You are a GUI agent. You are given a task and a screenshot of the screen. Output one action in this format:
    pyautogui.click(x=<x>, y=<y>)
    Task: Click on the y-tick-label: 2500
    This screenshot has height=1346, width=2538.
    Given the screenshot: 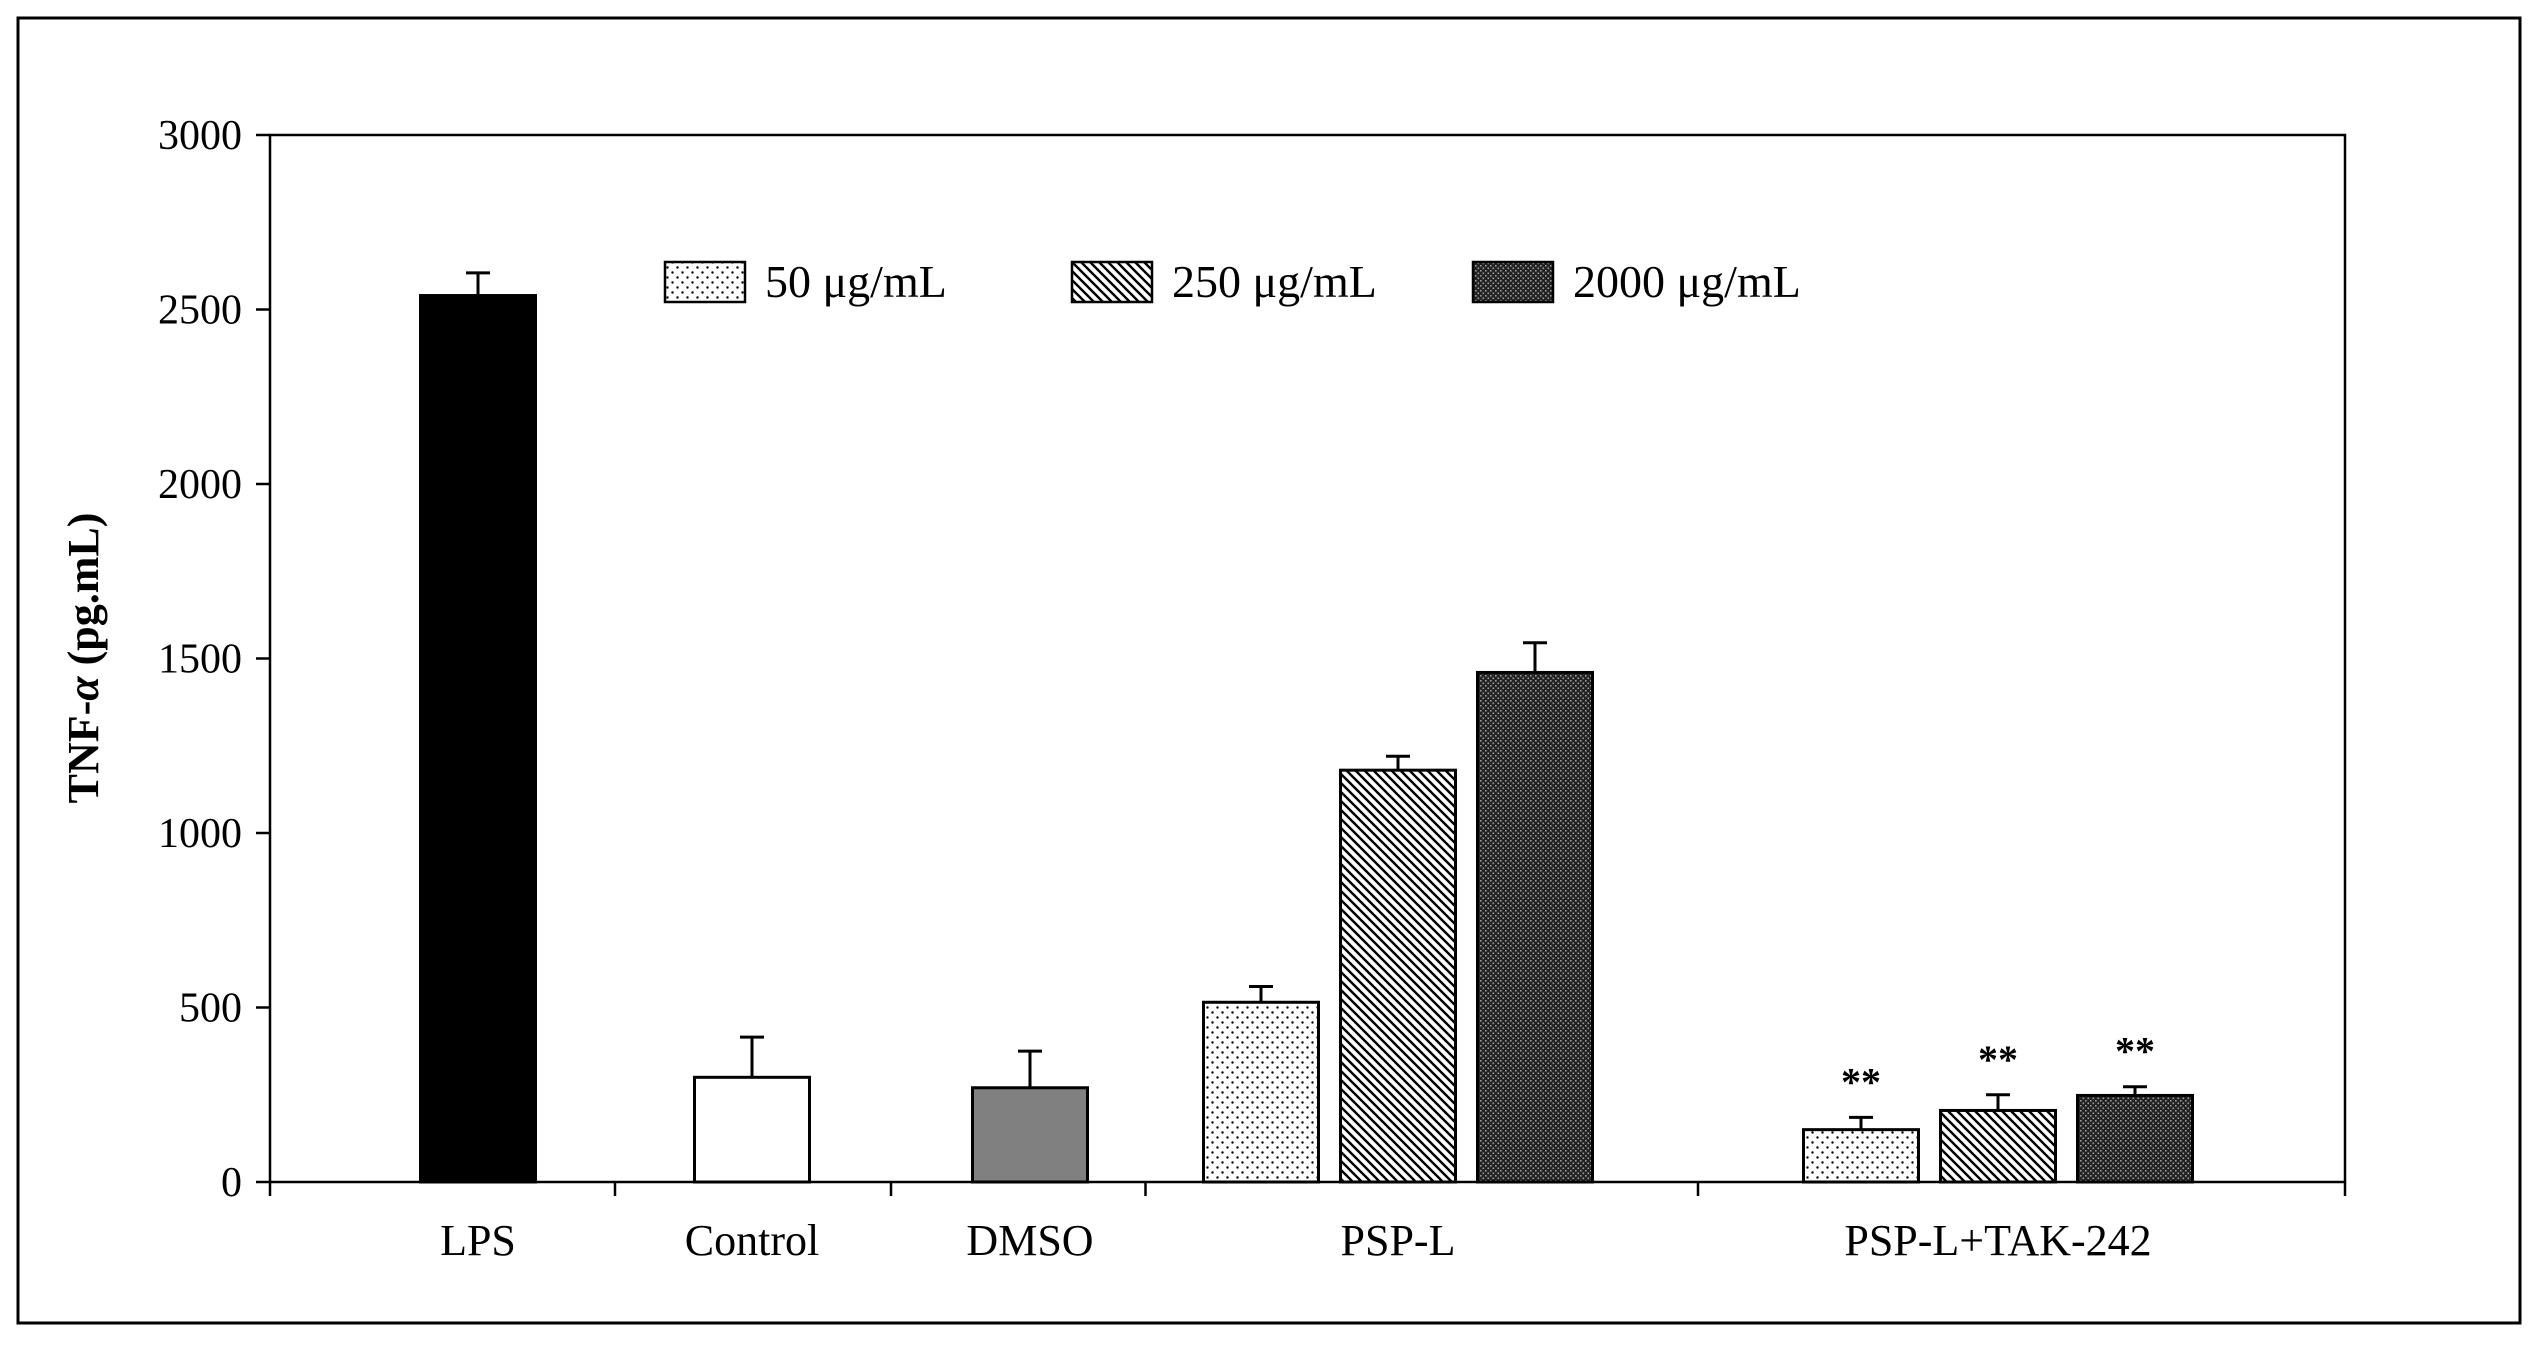 What is the action you would take?
    pyautogui.click(x=200, y=311)
    